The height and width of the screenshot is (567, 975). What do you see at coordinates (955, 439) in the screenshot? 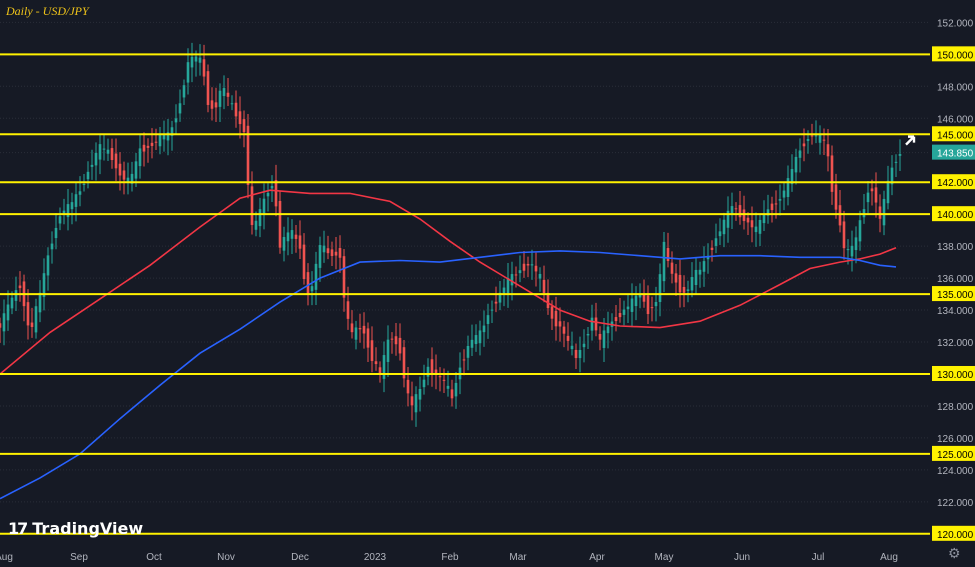
I see `y-tick-label-15: 126.000` at bounding box center [955, 439].